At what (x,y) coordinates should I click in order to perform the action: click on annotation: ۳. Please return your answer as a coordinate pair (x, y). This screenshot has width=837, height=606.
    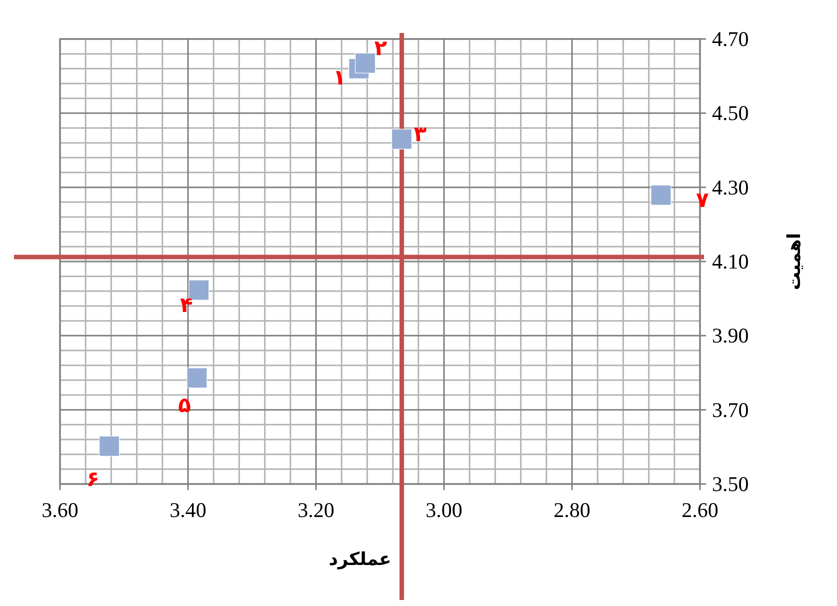
    Looking at the image, I should click on (420, 134).